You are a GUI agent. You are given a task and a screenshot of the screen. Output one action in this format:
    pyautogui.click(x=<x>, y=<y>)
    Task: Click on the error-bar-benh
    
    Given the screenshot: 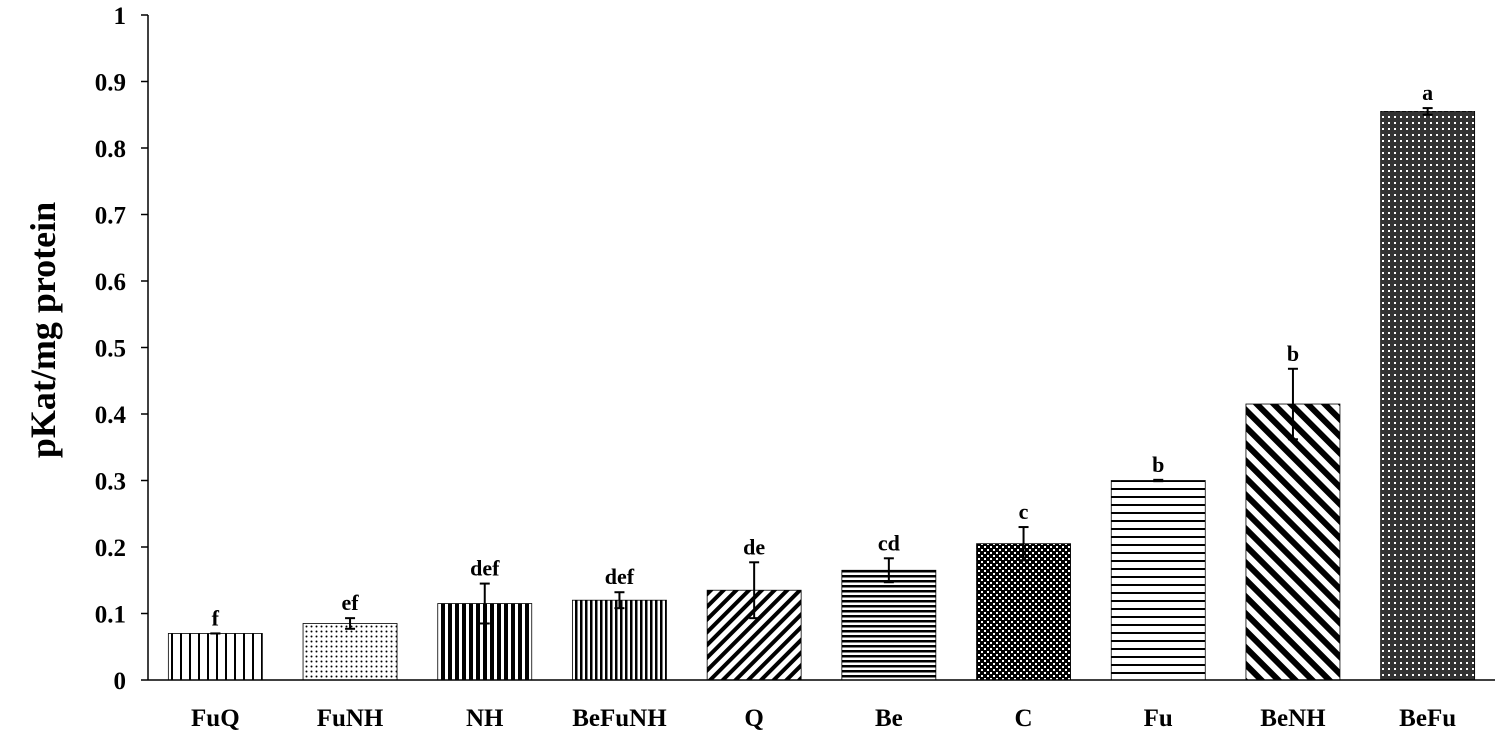 What is the action you would take?
    pyautogui.click(x=1292, y=404)
    